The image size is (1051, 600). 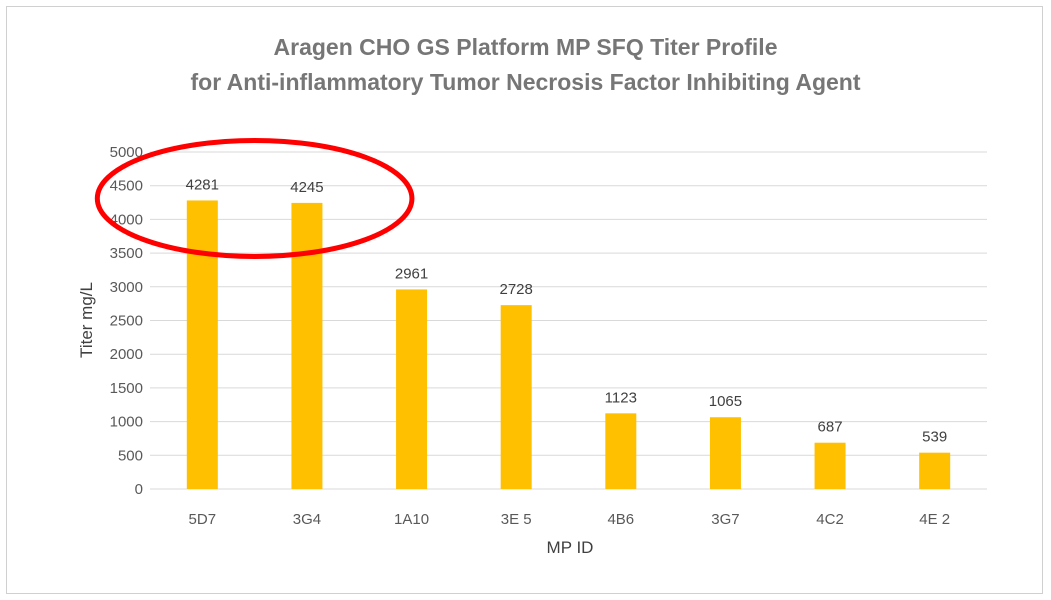 I want to click on y-tick-label: 1000, so click(x=126, y=422).